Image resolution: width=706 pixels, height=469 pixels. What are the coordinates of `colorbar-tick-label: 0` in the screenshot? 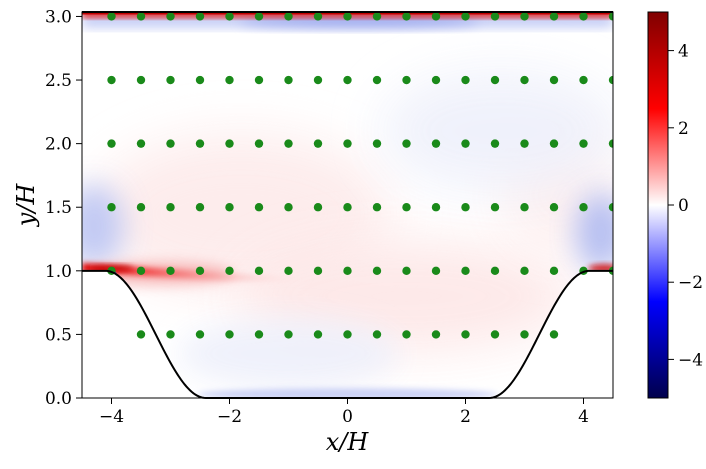 It's located at (683, 206).